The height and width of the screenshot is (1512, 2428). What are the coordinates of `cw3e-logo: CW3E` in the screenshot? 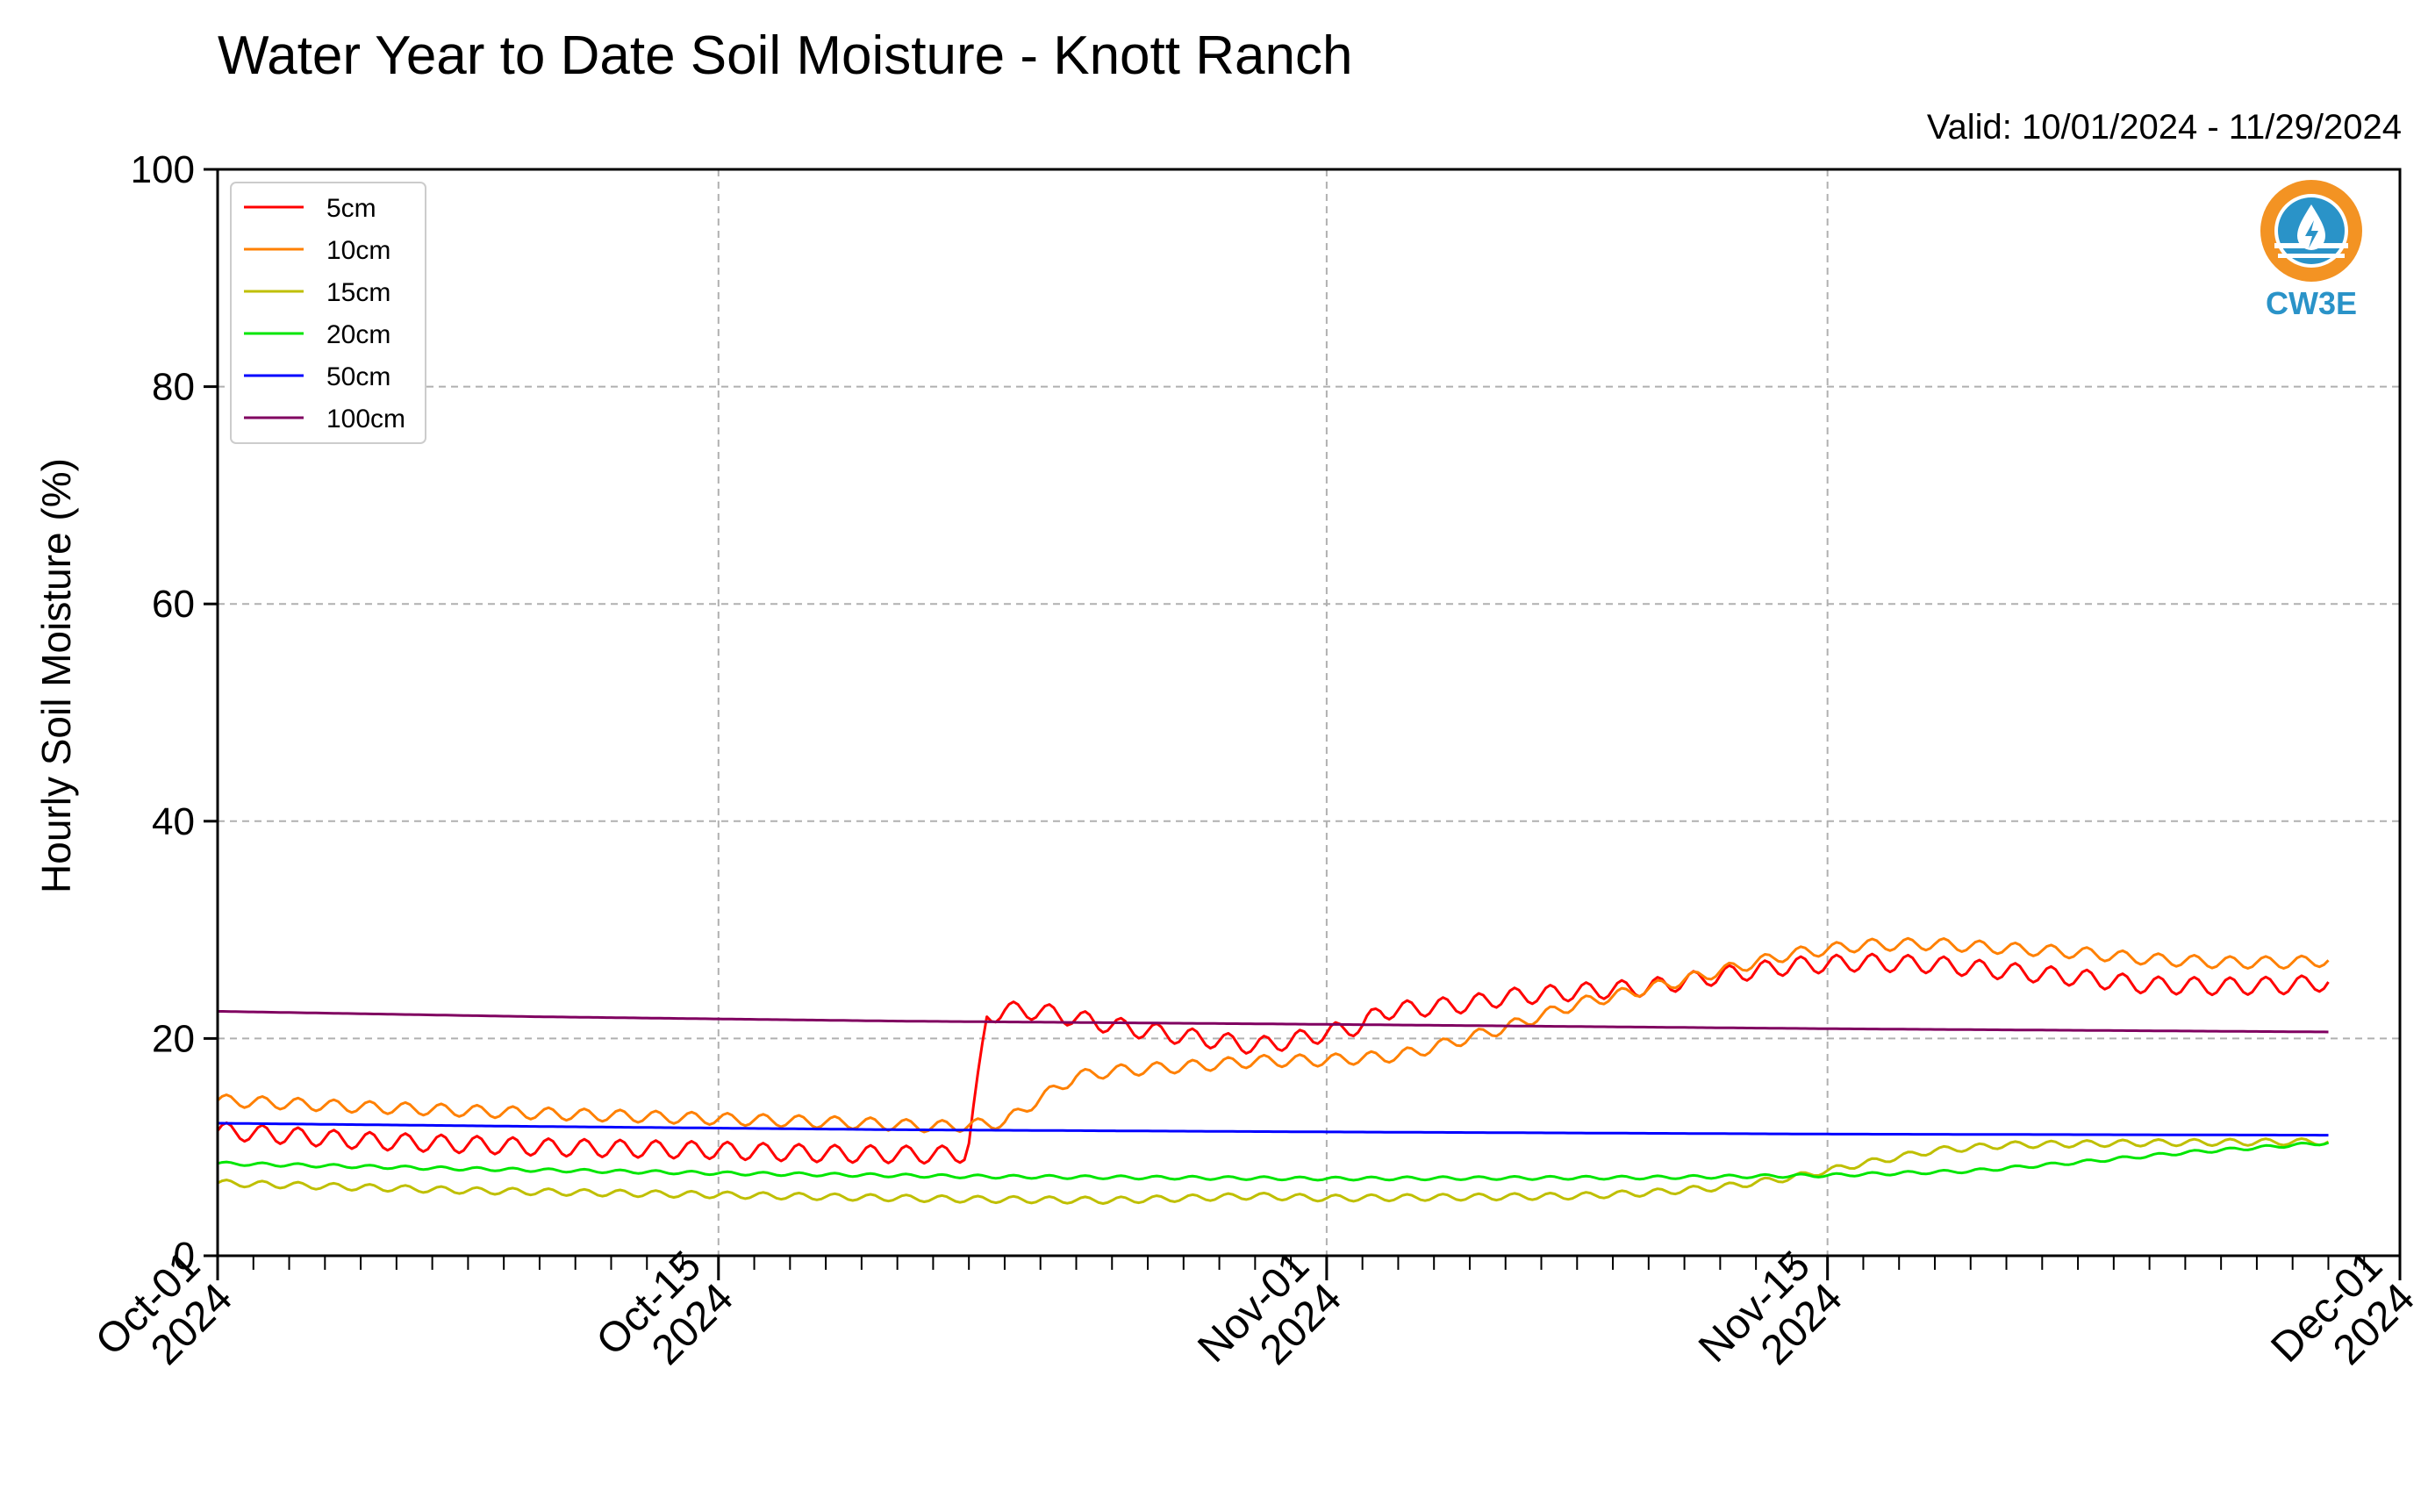 It's located at (2311, 251).